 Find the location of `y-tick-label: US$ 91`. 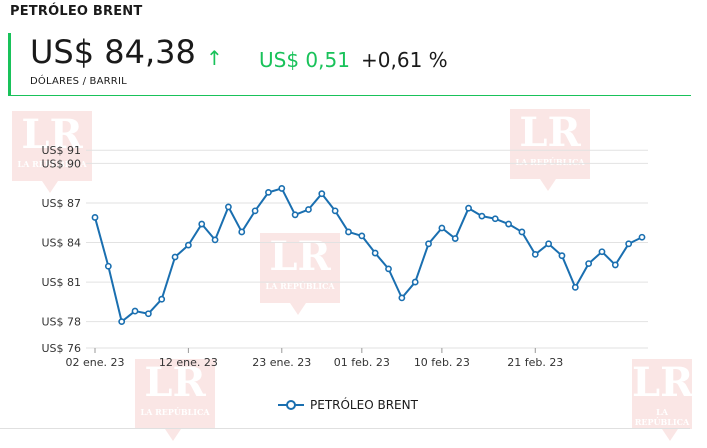

y-tick-label: US$ 91 is located at coordinates (61, 150).